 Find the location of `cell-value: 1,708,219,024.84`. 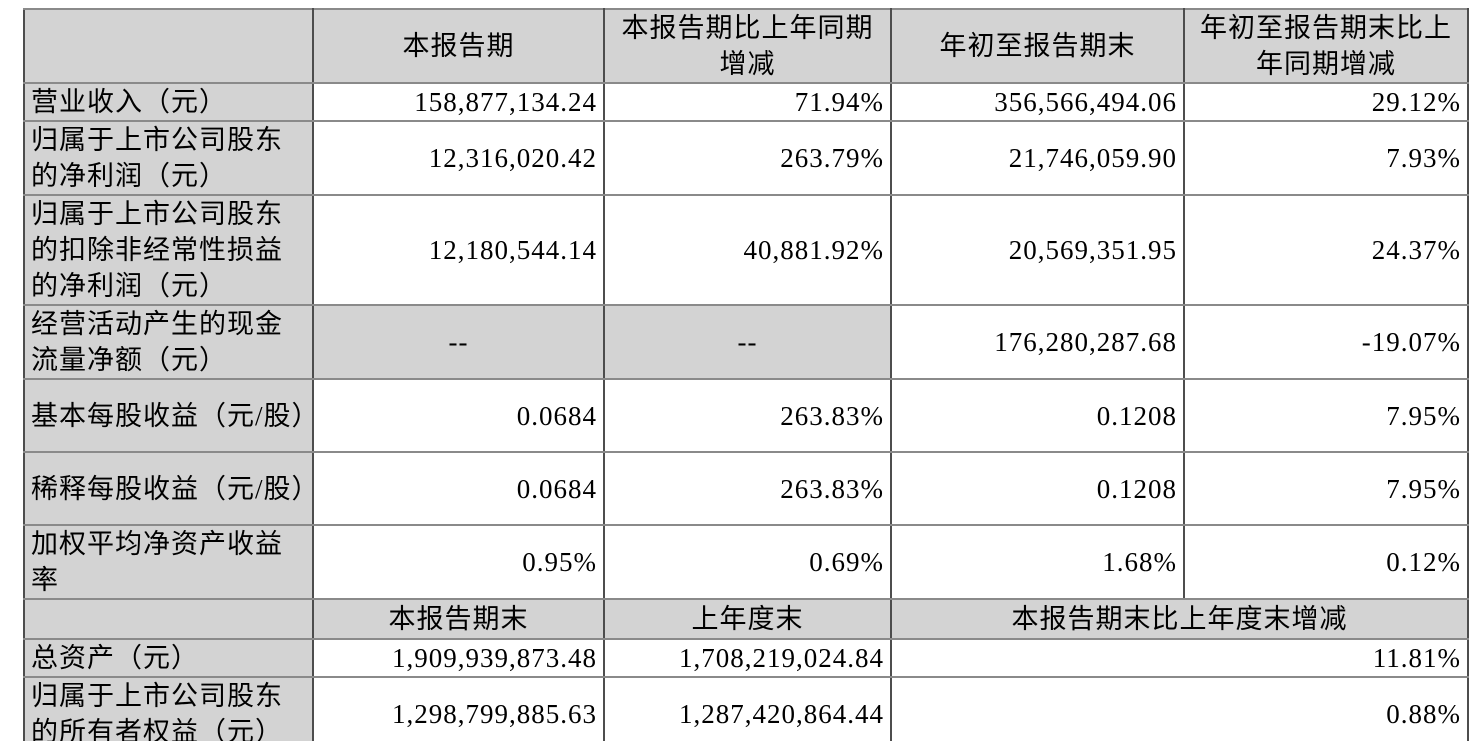

cell-value: 1,708,219,024.84 is located at coordinates (747, 658).